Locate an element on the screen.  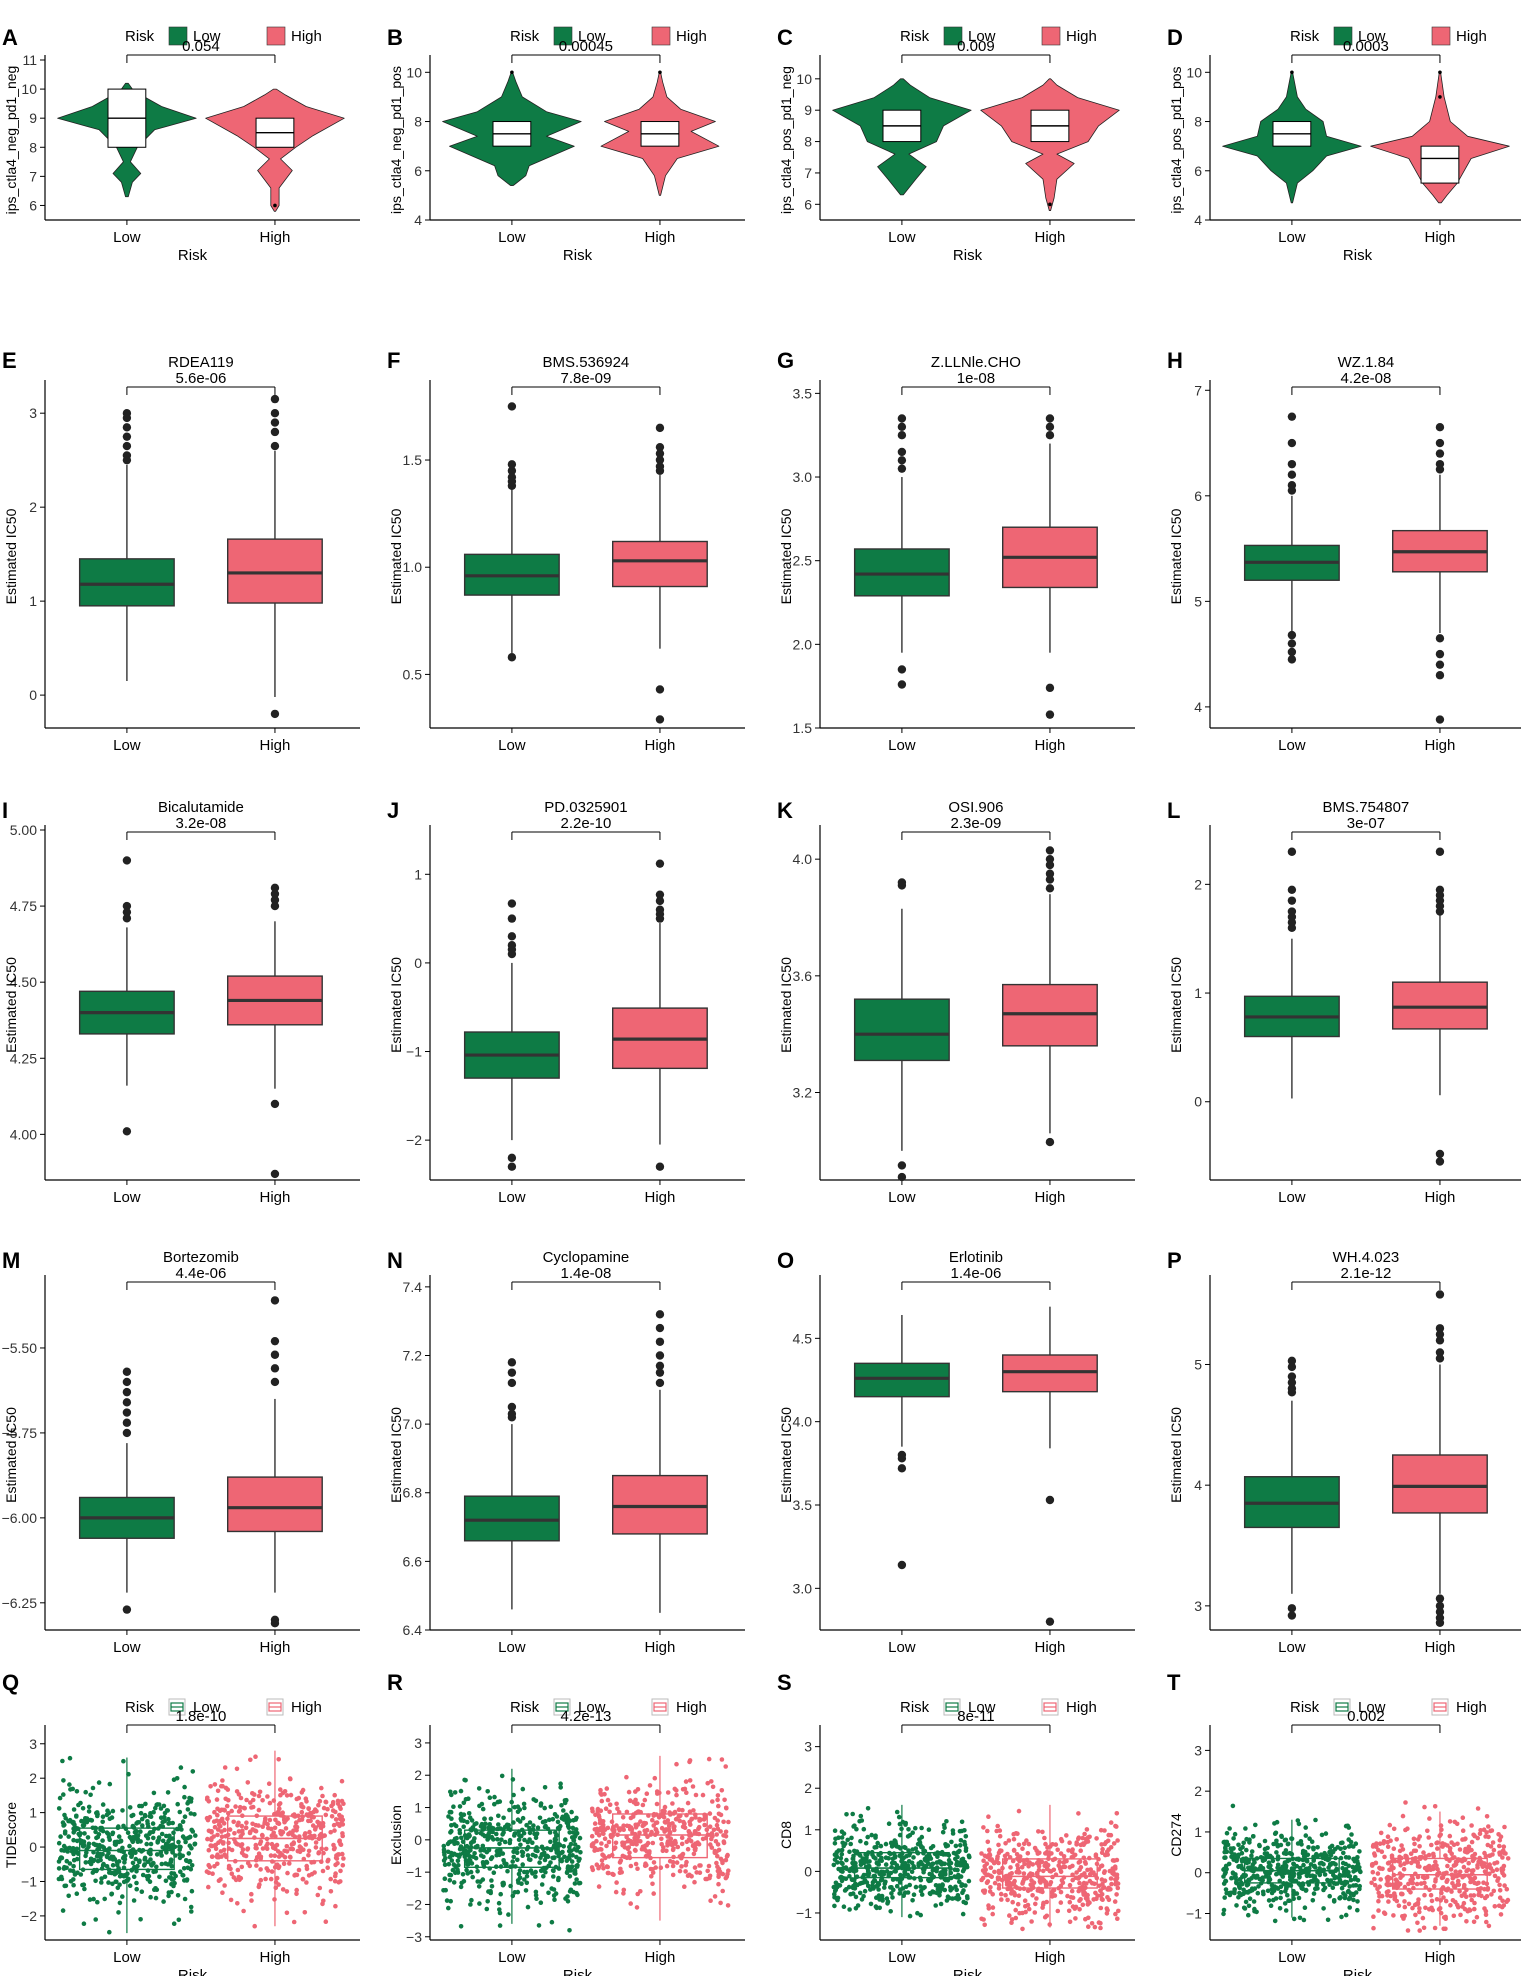
y-tick-label: −2 is located at coordinates (414, 1140).